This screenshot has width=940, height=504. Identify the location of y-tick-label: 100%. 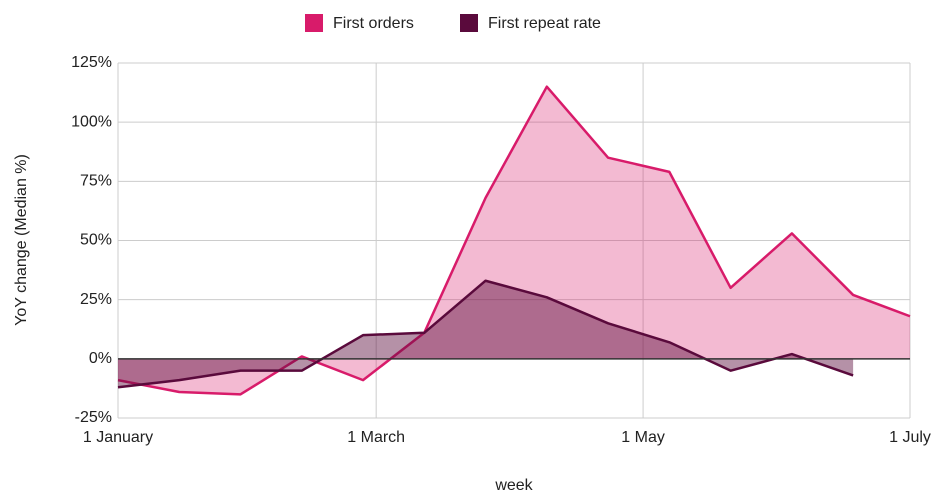
(91, 121).